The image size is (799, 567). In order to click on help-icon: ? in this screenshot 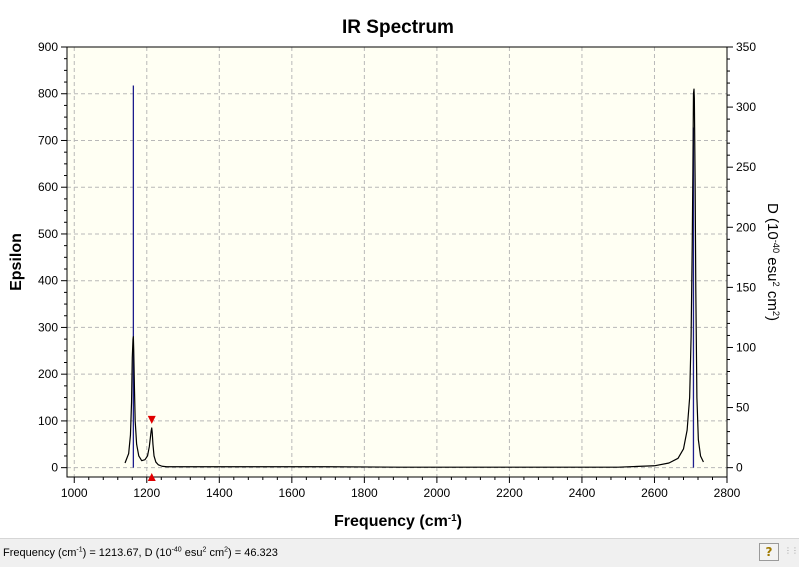, I will do `click(769, 552)`.